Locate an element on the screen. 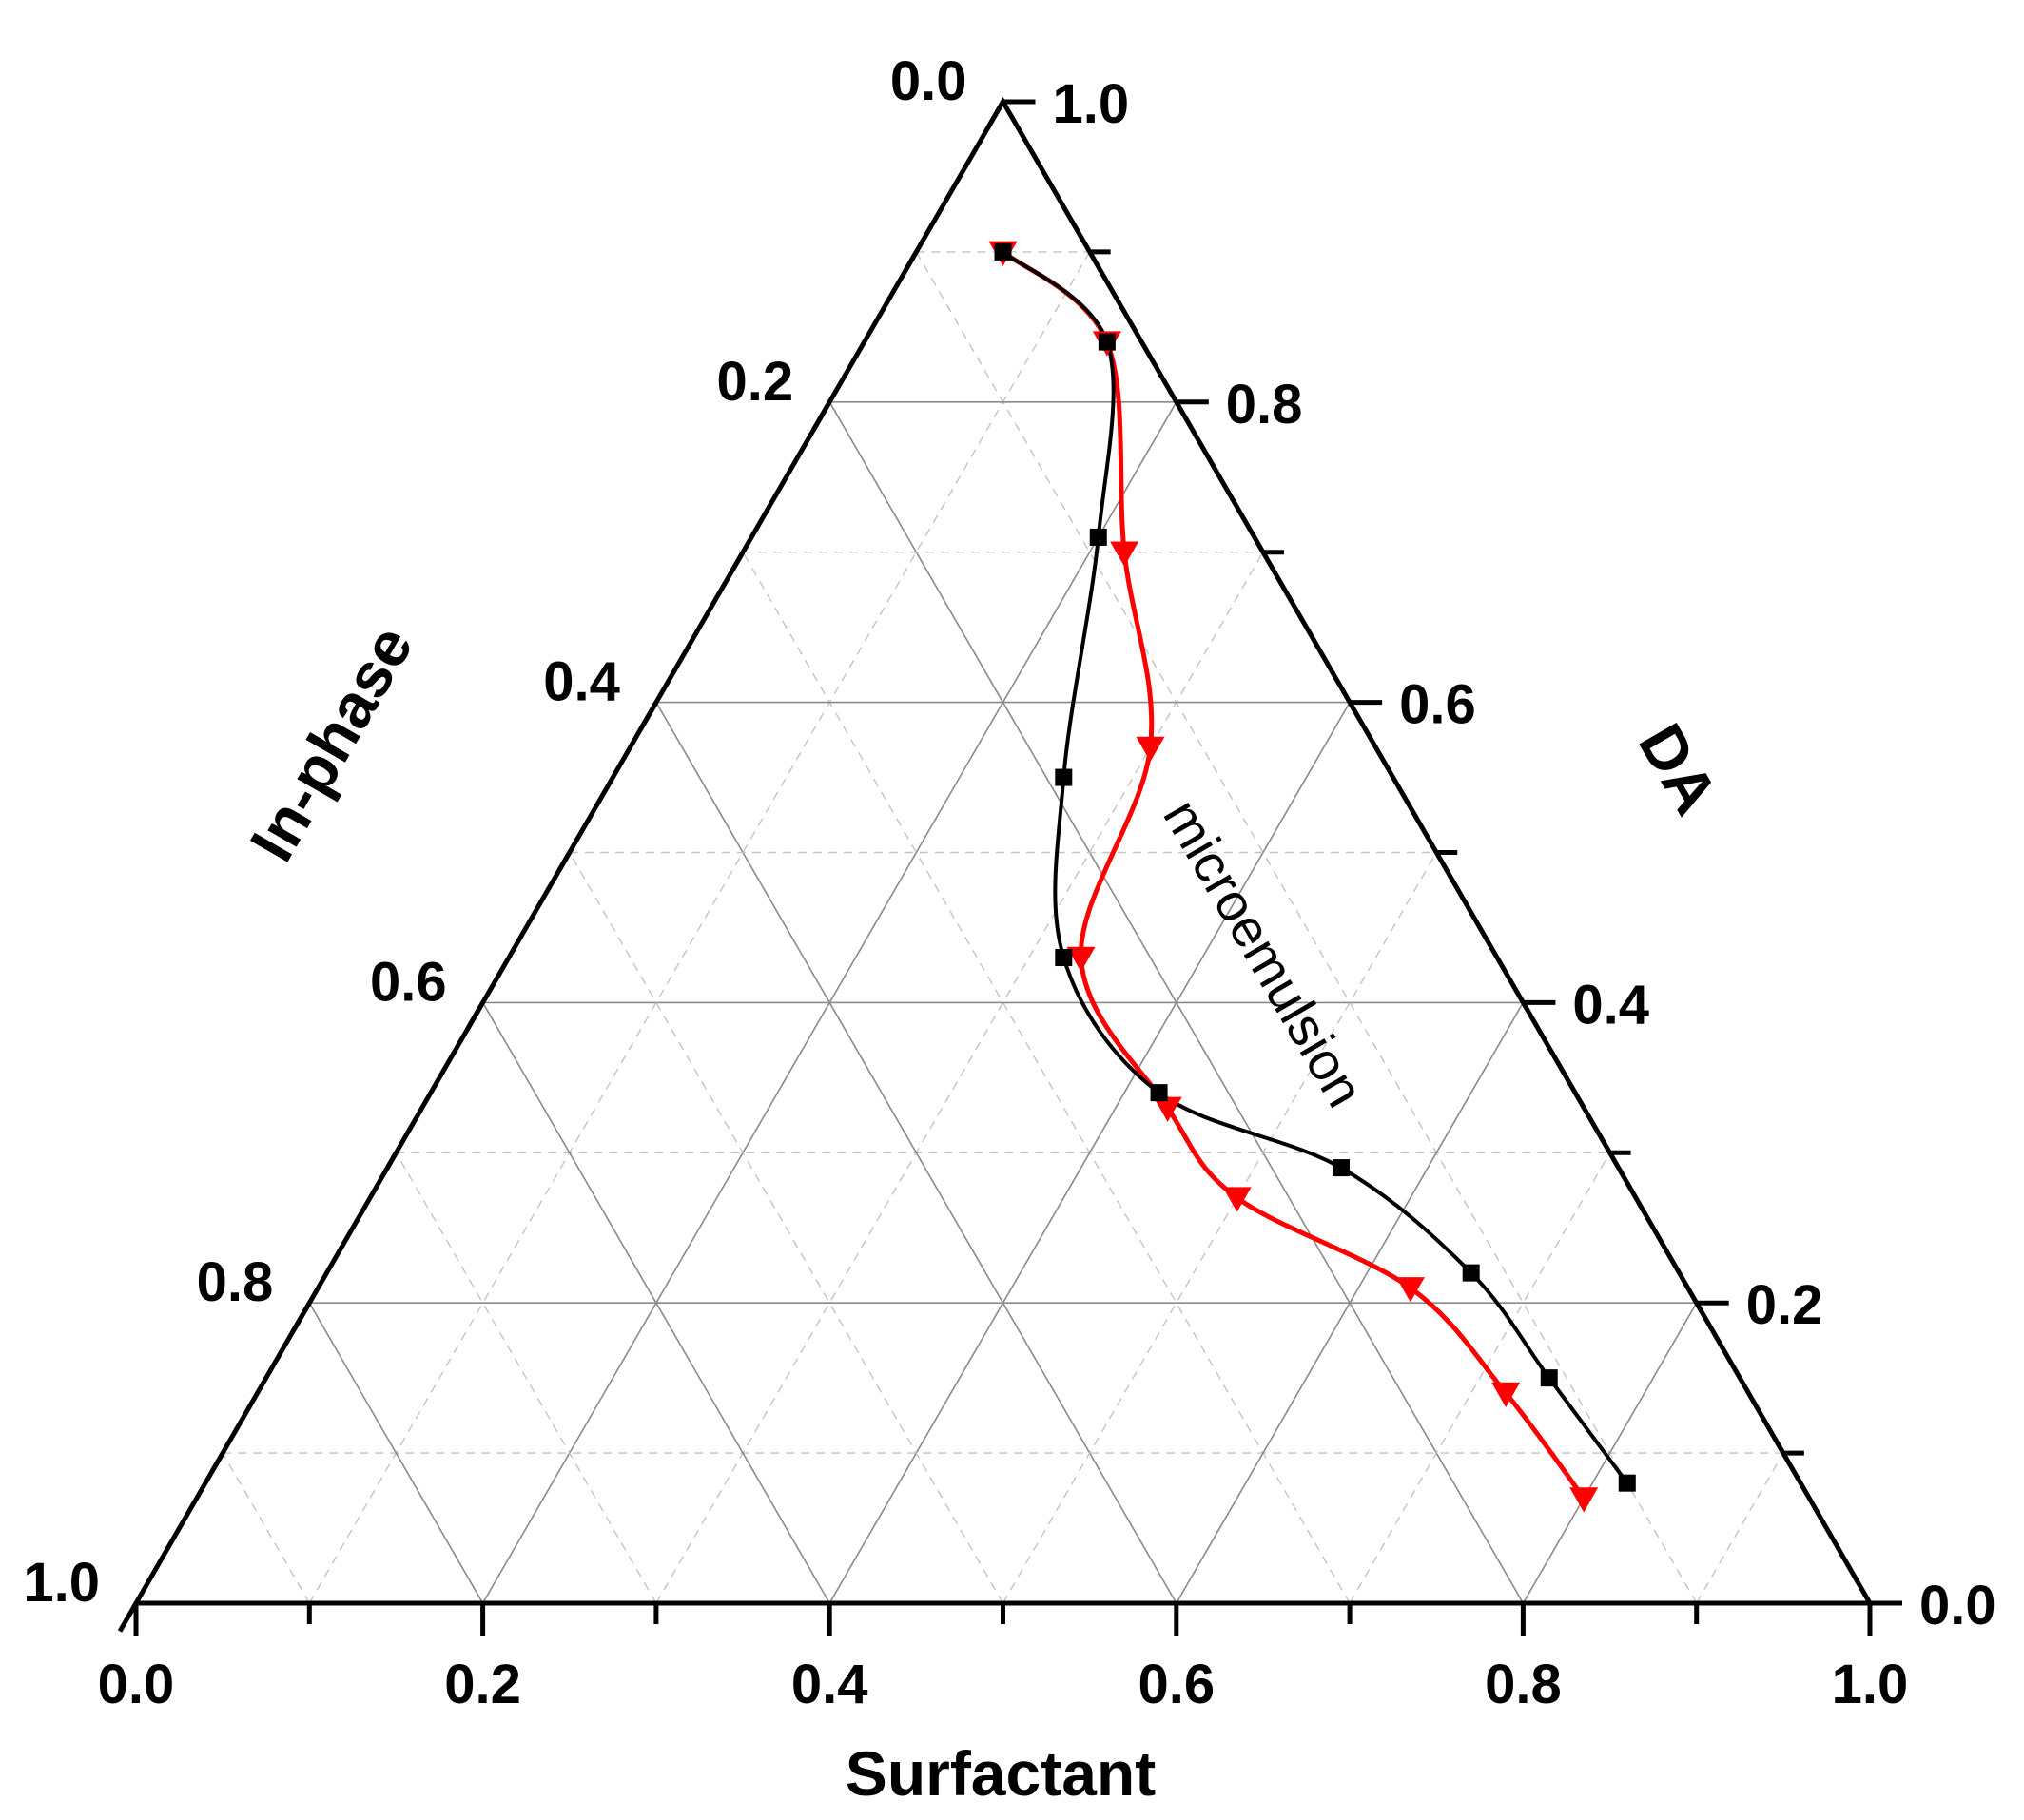 The width and height of the screenshot is (2024, 1820). left-tick-label: 0.0 is located at coordinates (928, 81).